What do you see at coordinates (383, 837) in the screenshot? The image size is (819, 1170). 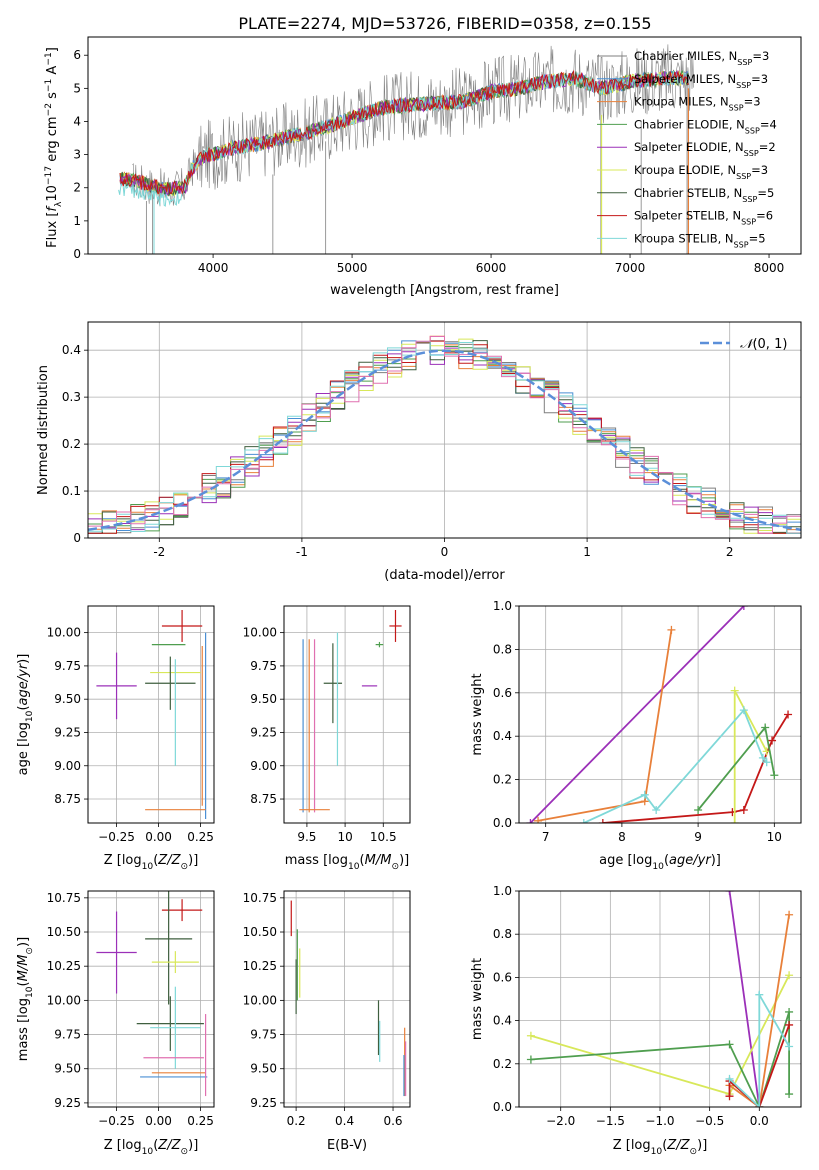 I see `x-tick-label: 10.5` at bounding box center [383, 837].